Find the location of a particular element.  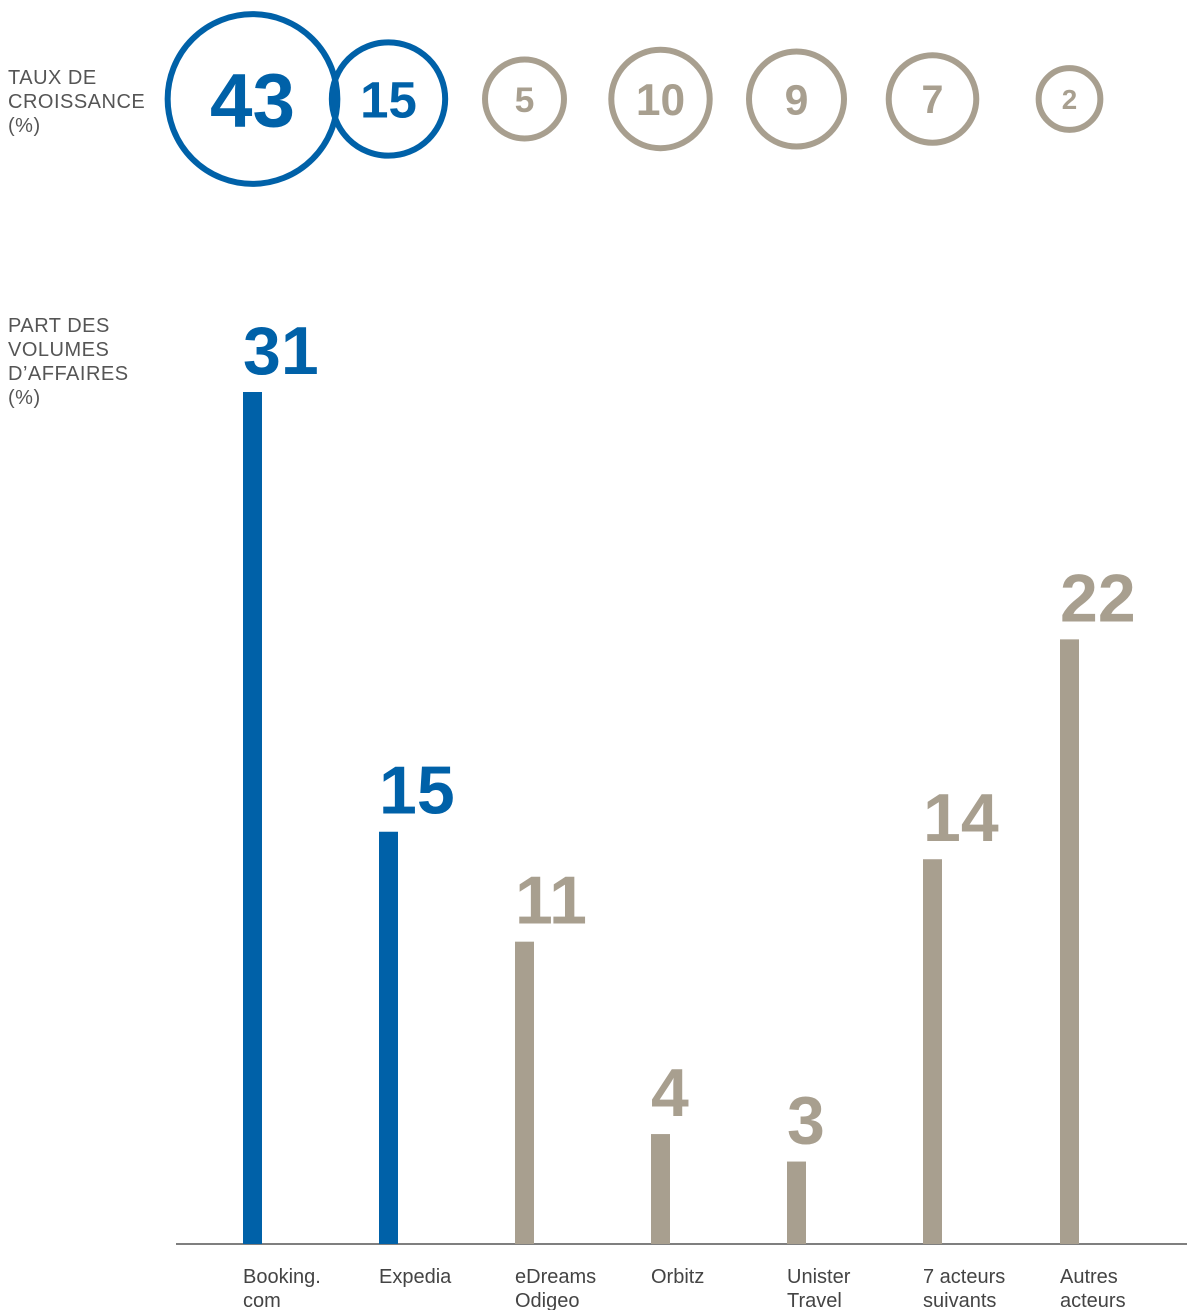

volume-share-label: PART DES VOLUMES D’AFFAIRES (%) is located at coordinates (68, 362).